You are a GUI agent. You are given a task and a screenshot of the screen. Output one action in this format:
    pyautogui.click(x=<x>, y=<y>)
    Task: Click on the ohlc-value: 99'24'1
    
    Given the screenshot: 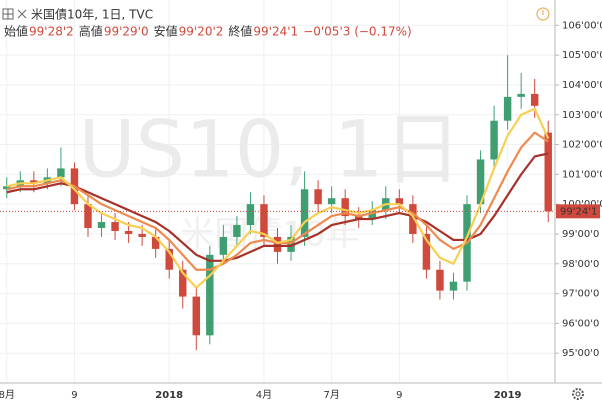 What is the action you would take?
    pyautogui.click(x=275, y=32)
    